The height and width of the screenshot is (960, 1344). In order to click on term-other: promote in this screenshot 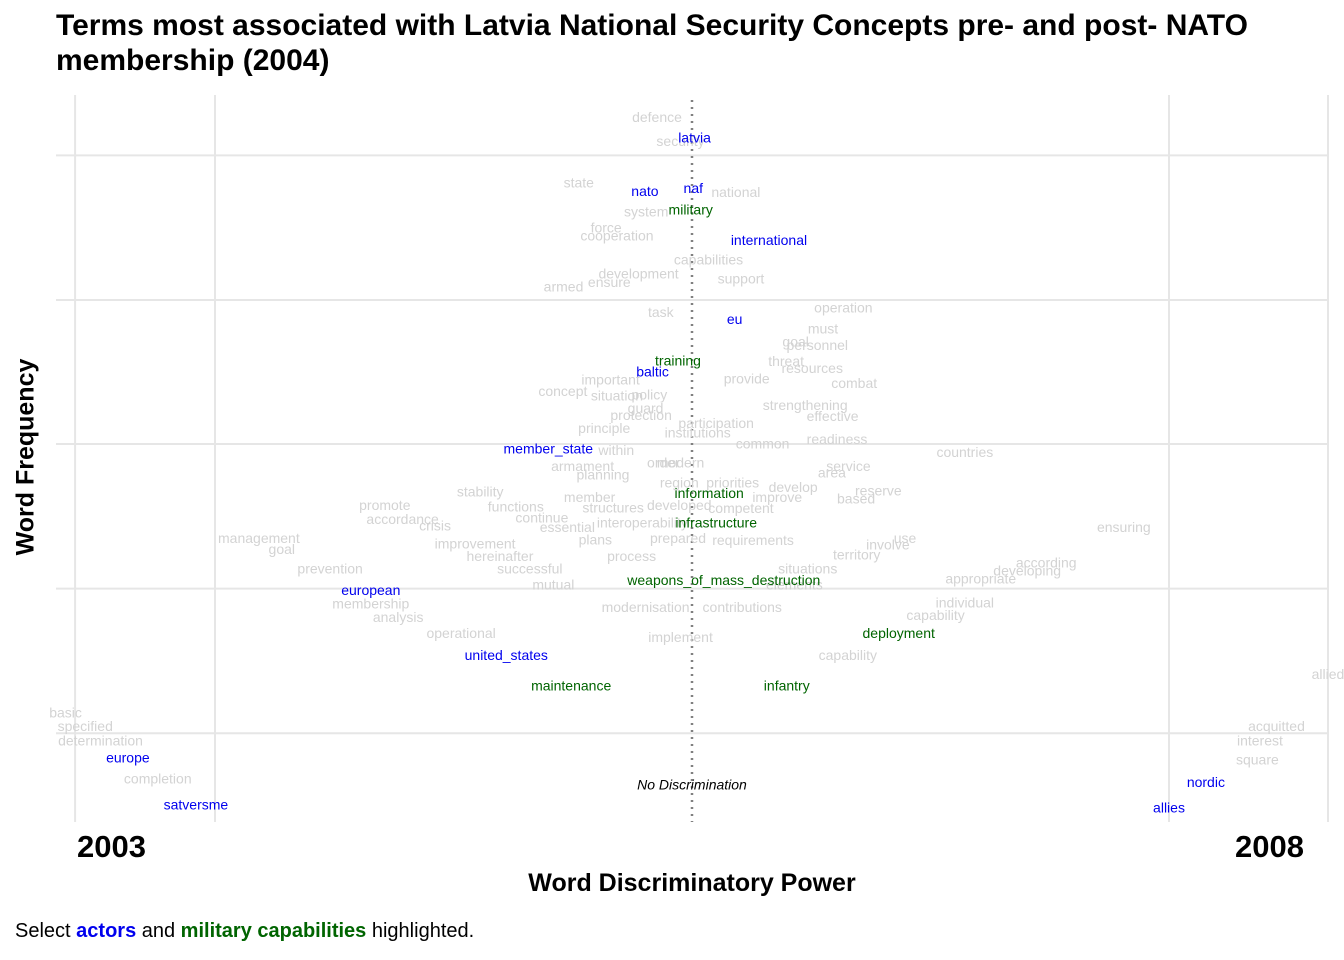, I will do `click(385, 505)`.